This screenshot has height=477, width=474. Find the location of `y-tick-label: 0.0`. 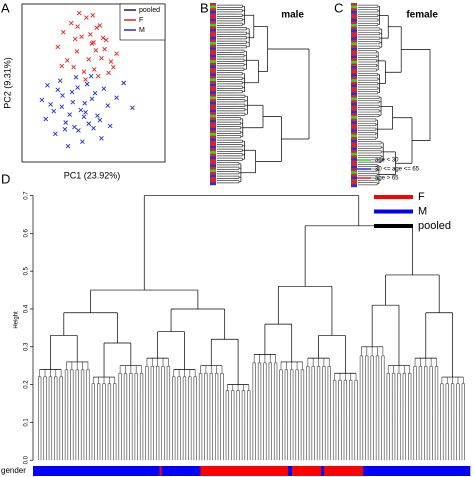

y-tick-label: 0.0 is located at coordinates (27, 459).